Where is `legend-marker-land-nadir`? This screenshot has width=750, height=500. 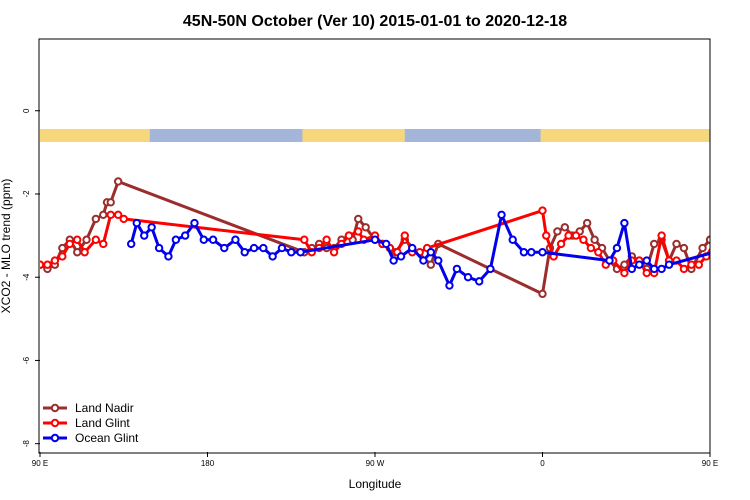
legend-marker-land-nadir is located at coordinates (55, 408).